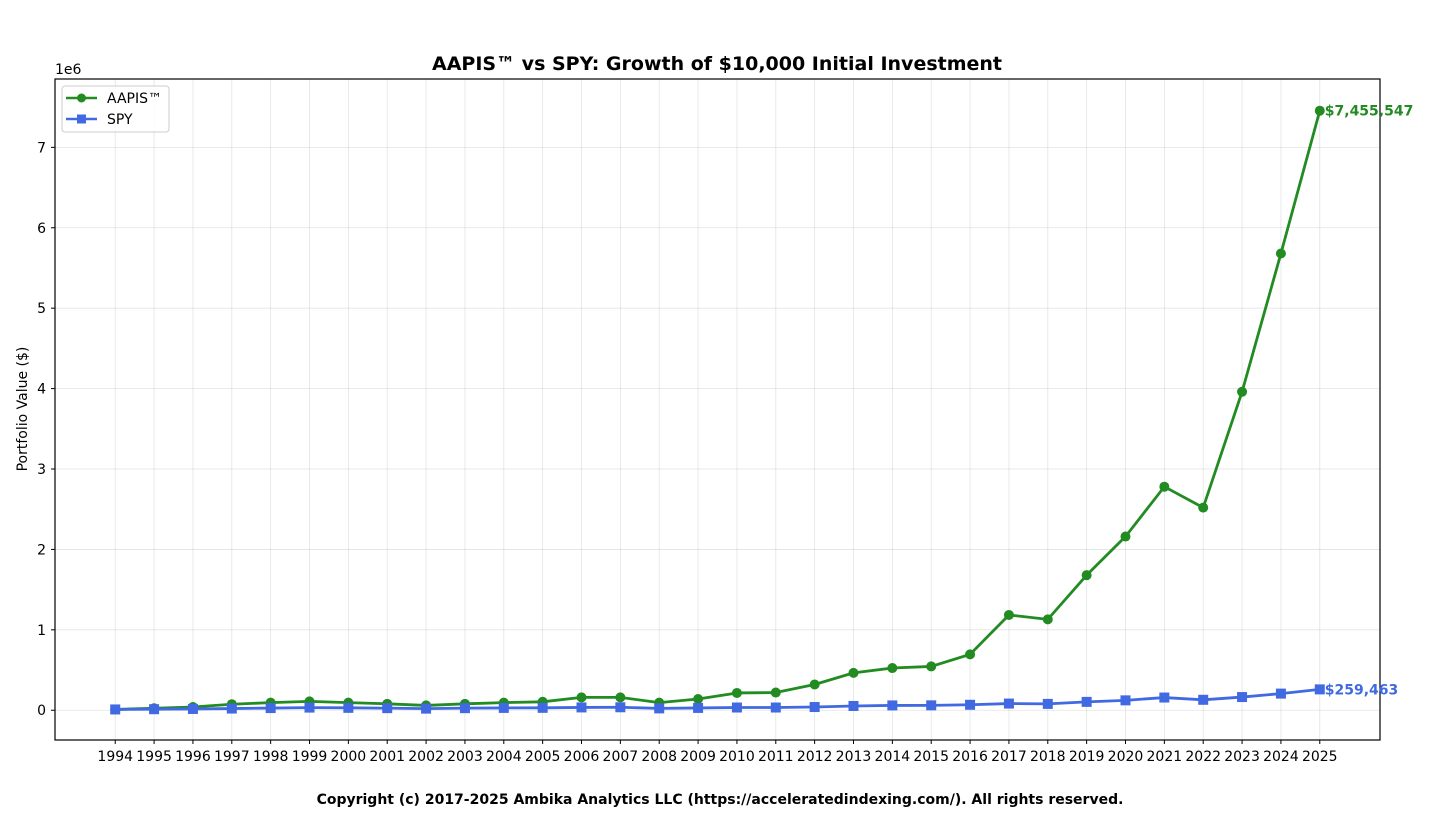 The width and height of the screenshot is (1440, 823). Describe the element at coordinates (41, 390) in the screenshot. I see `y-tick-label: 4` at that location.